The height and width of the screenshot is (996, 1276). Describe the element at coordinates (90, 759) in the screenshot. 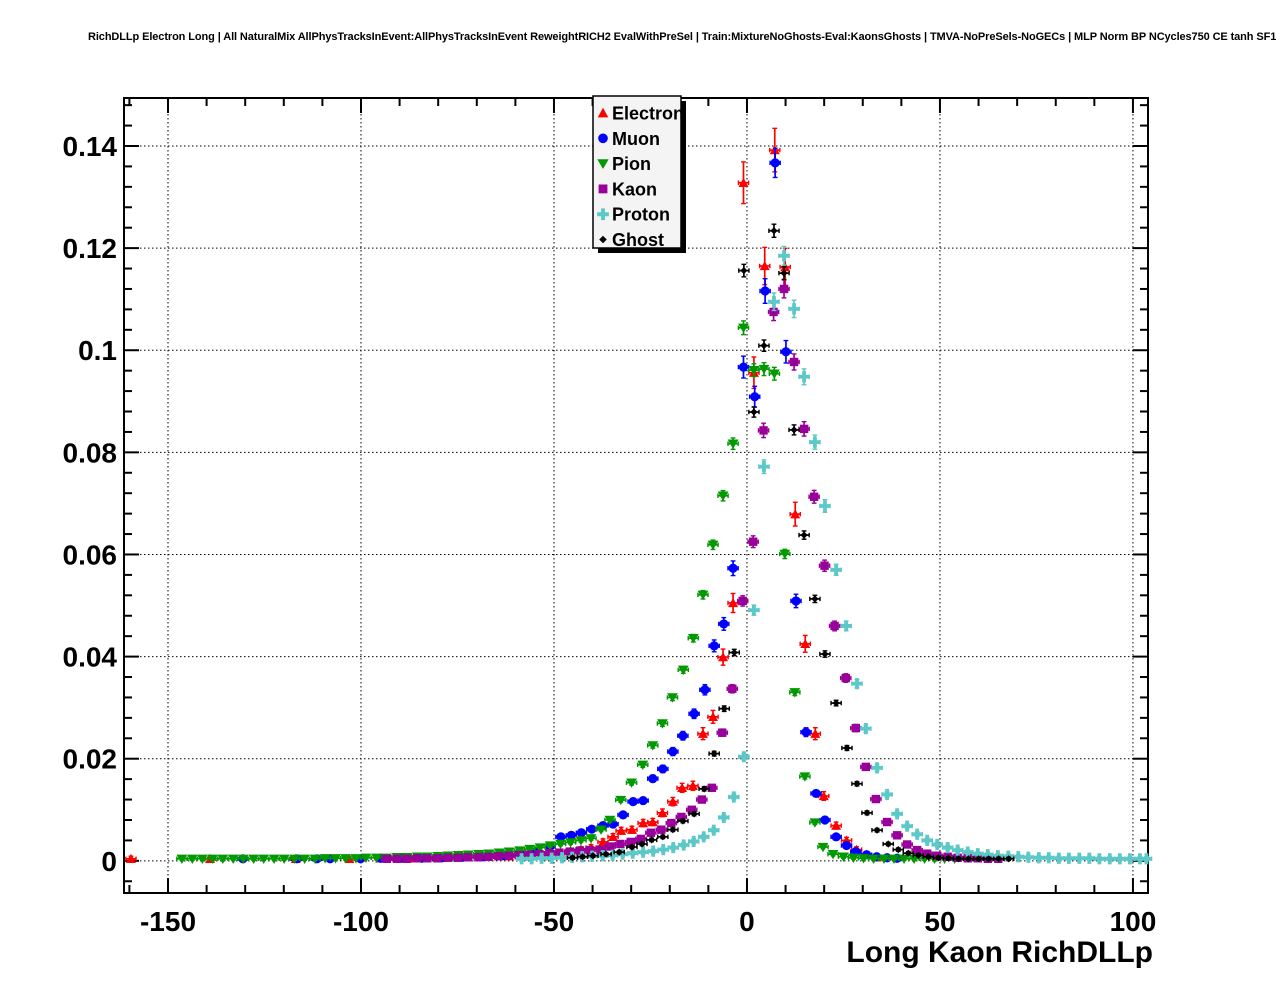

I see `y-tick-label: 0.02` at that location.